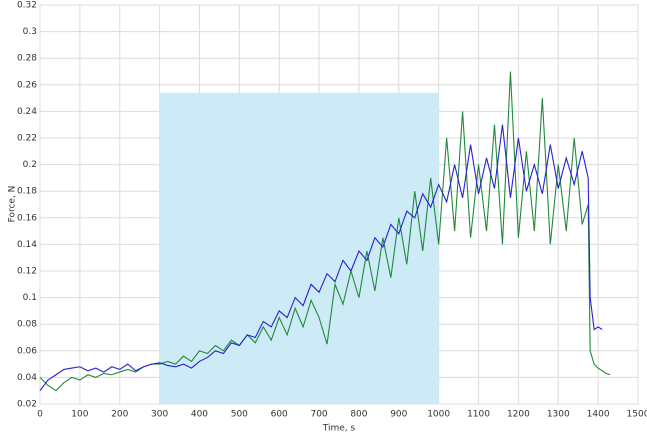 Image resolution: width=647 pixels, height=436 pixels. What do you see at coordinates (27, 59) in the screenshot?
I see `y-tick-label: 0.28` at bounding box center [27, 59].